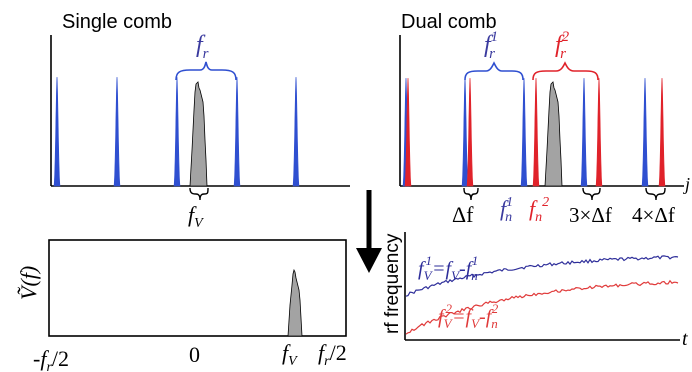 The height and width of the screenshot is (372, 692). What do you see at coordinates (553, 134) in the screenshot?
I see `dual-comb-signal-peak` at bounding box center [553, 134].